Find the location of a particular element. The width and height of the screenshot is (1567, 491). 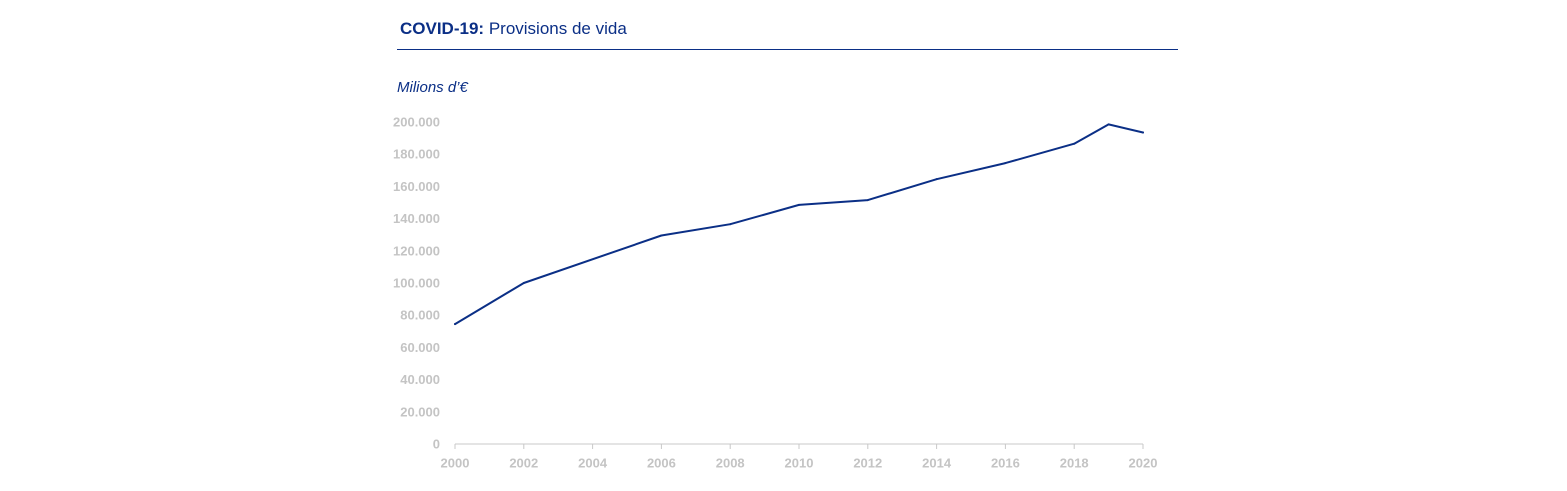

y-tick-label: 180.000 is located at coordinates (416, 154).